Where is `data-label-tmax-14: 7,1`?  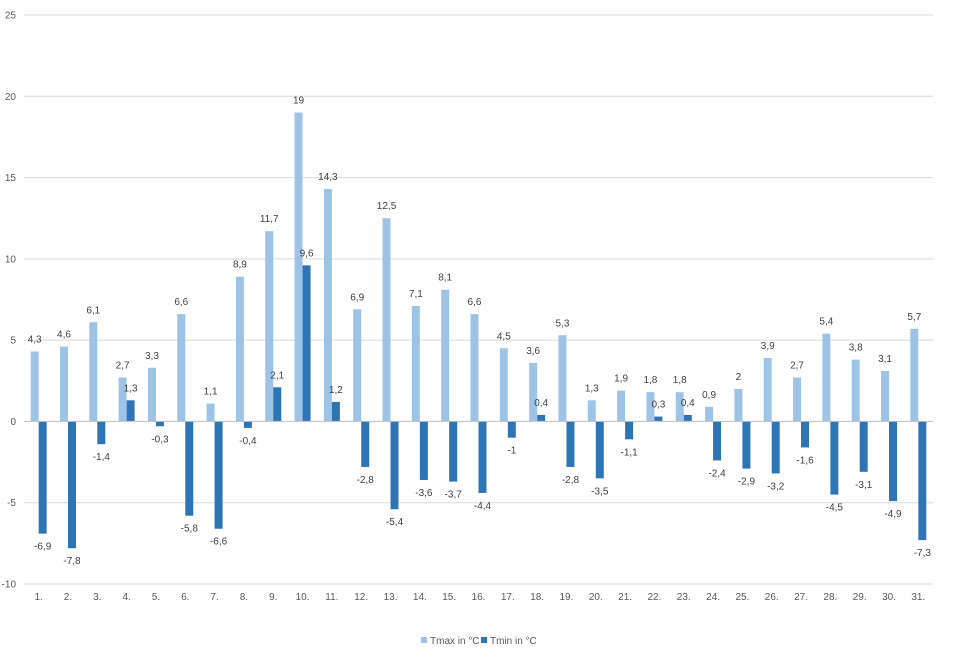 data-label-tmax-14: 7,1 is located at coordinates (416, 294).